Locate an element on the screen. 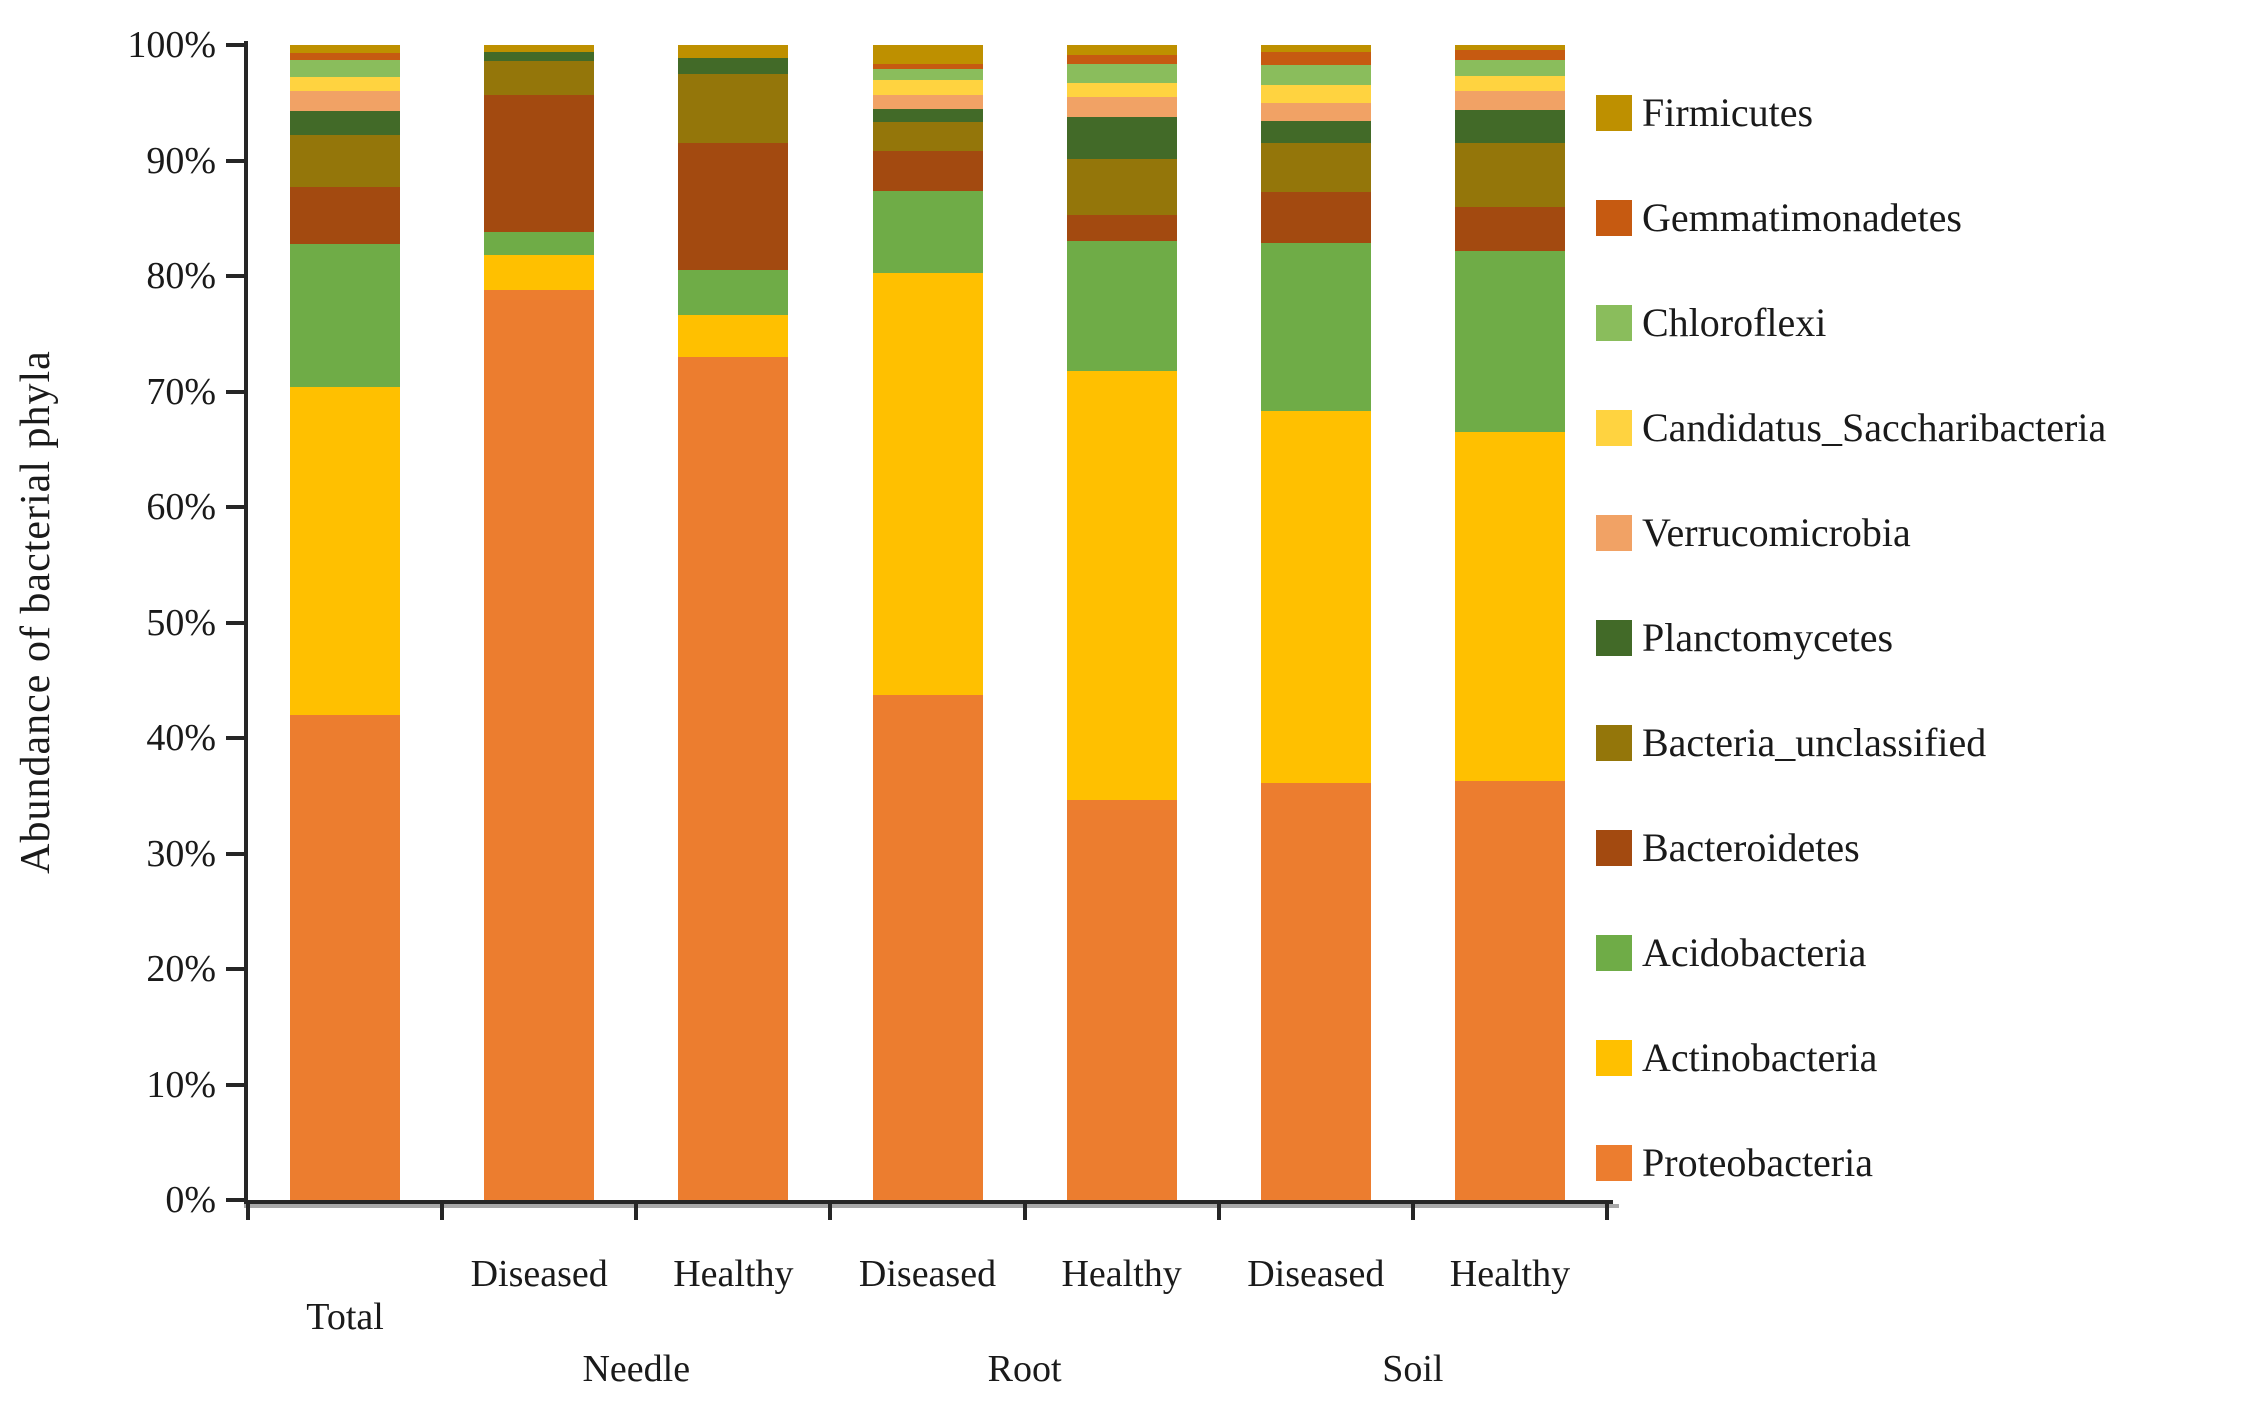 The height and width of the screenshot is (1408, 2243). y-axis-tick-label: 90% is located at coordinates (181, 160).